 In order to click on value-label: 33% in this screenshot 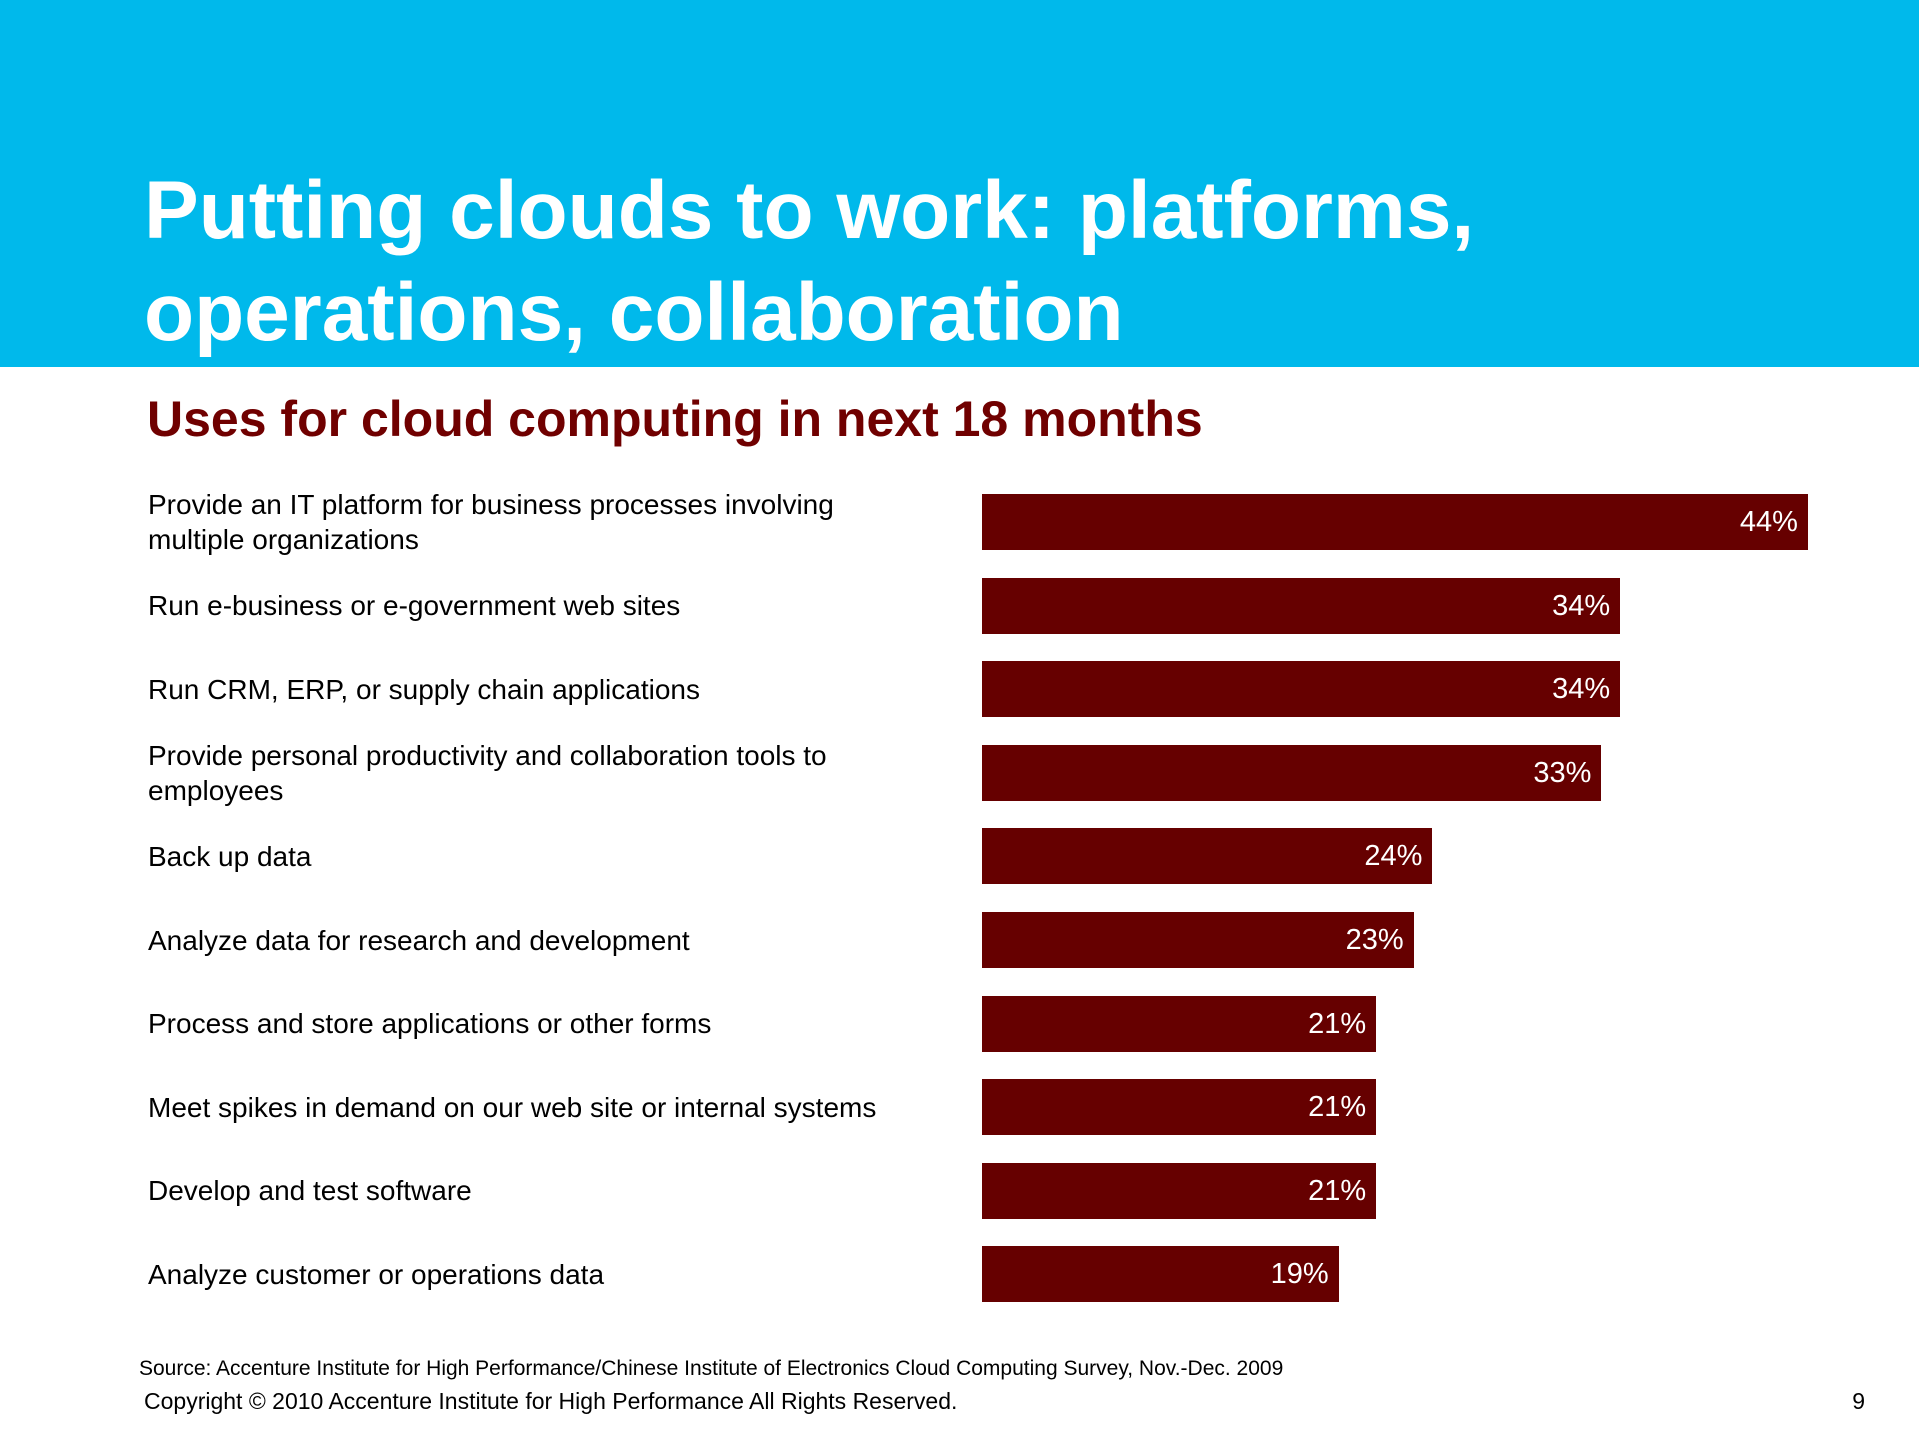, I will do `click(1562, 772)`.